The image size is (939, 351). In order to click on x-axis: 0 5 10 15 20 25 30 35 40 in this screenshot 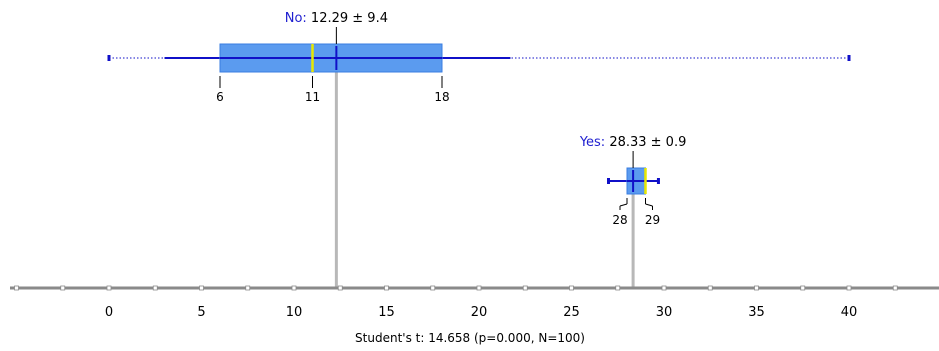, I will do `click(474, 302)`.